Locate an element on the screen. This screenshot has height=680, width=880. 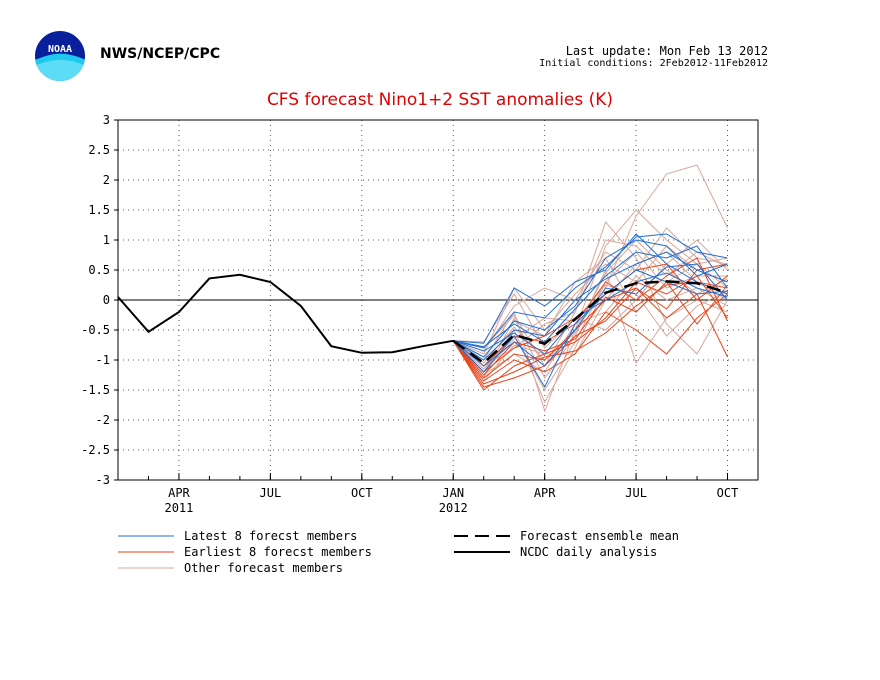
y-tick-label: 0 is located at coordinates (106, 300).